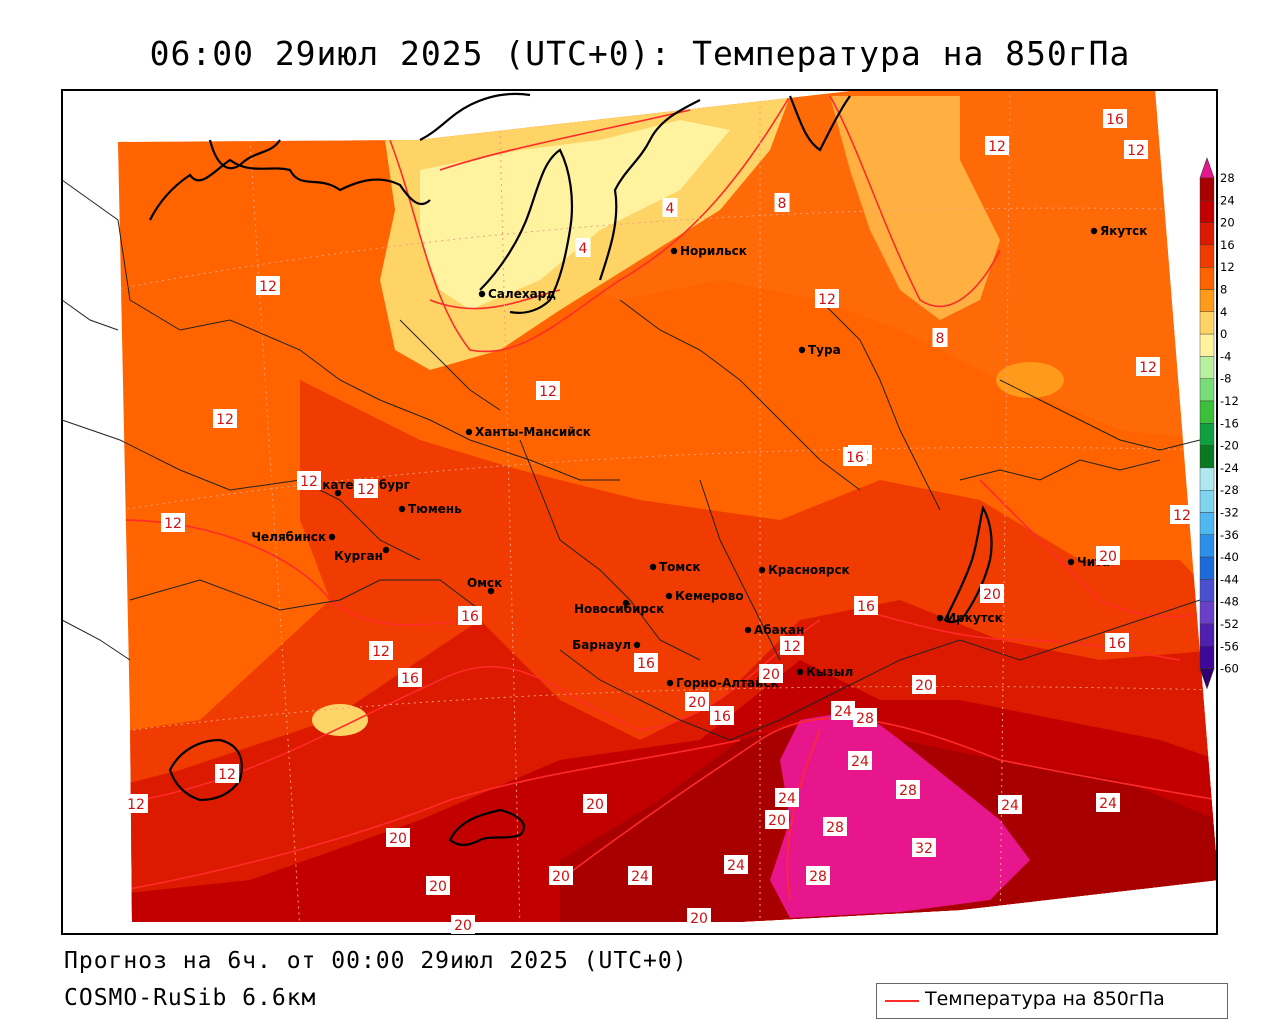 This screenshot has height=1024, width=1280. Describe the element at coordinates (522, 294) in the screenshot. I see `city-label: Салехард` at that location.